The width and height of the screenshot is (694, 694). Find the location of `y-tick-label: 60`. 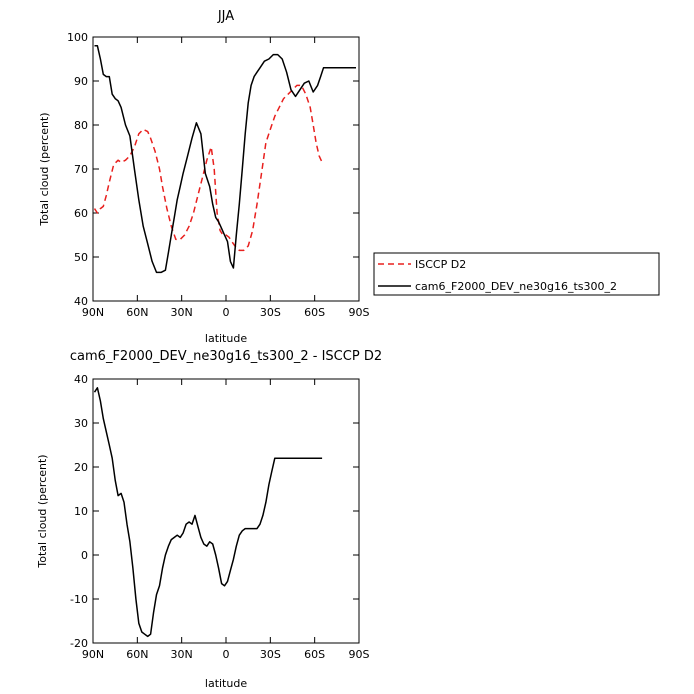

y-tick-label: 60 is located at coordinates (81, 213).